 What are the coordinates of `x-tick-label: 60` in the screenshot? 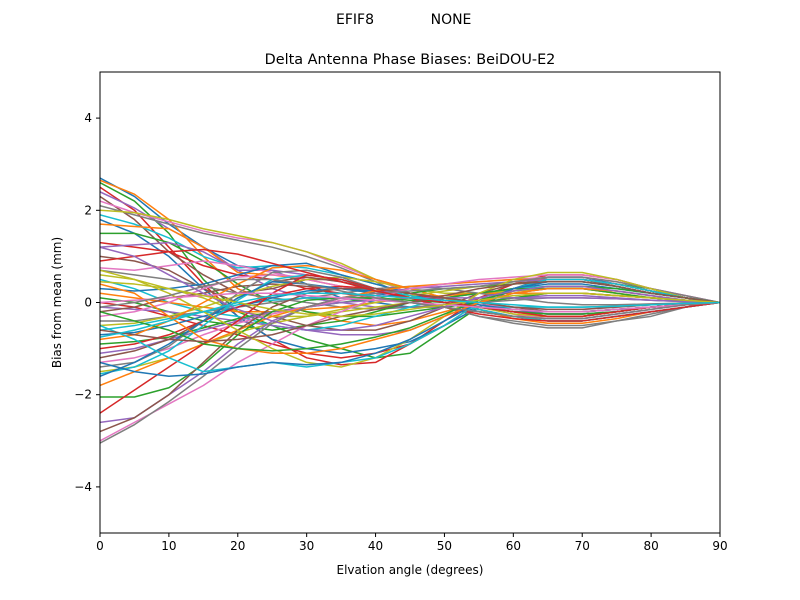 It's located at (513, 546).